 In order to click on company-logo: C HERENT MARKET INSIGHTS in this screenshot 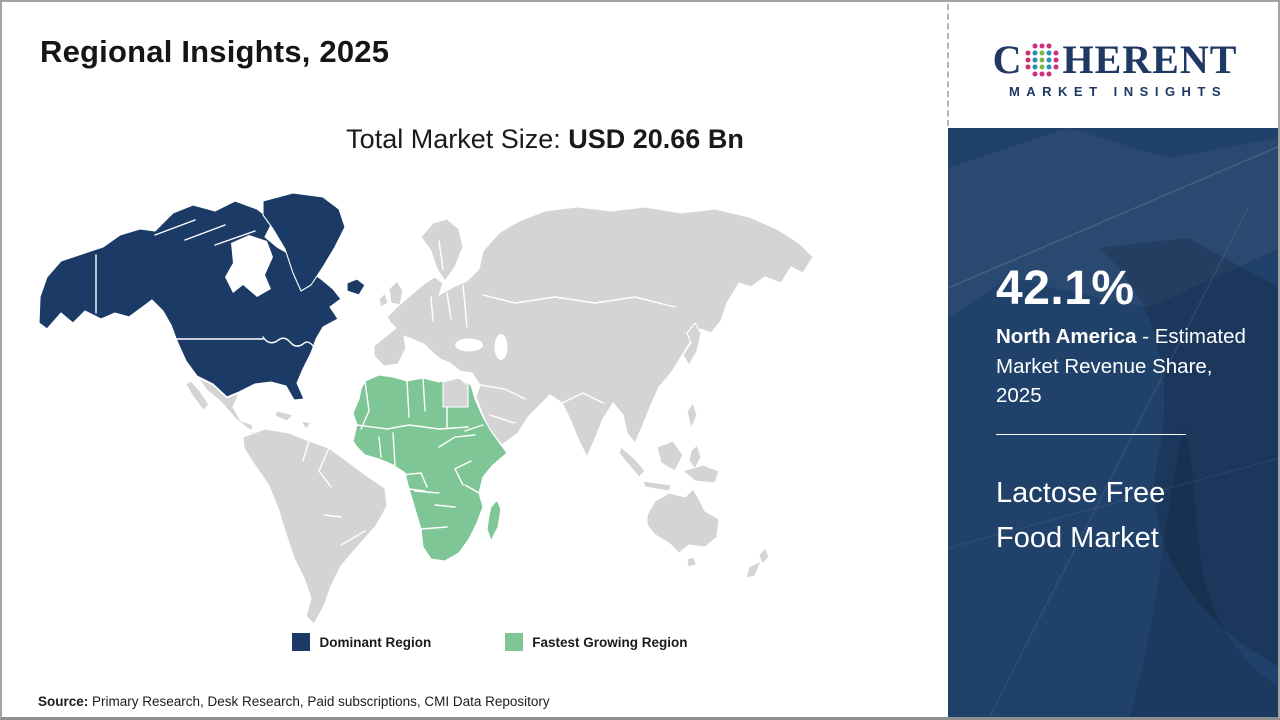, I will do `click(1115, 64)`.